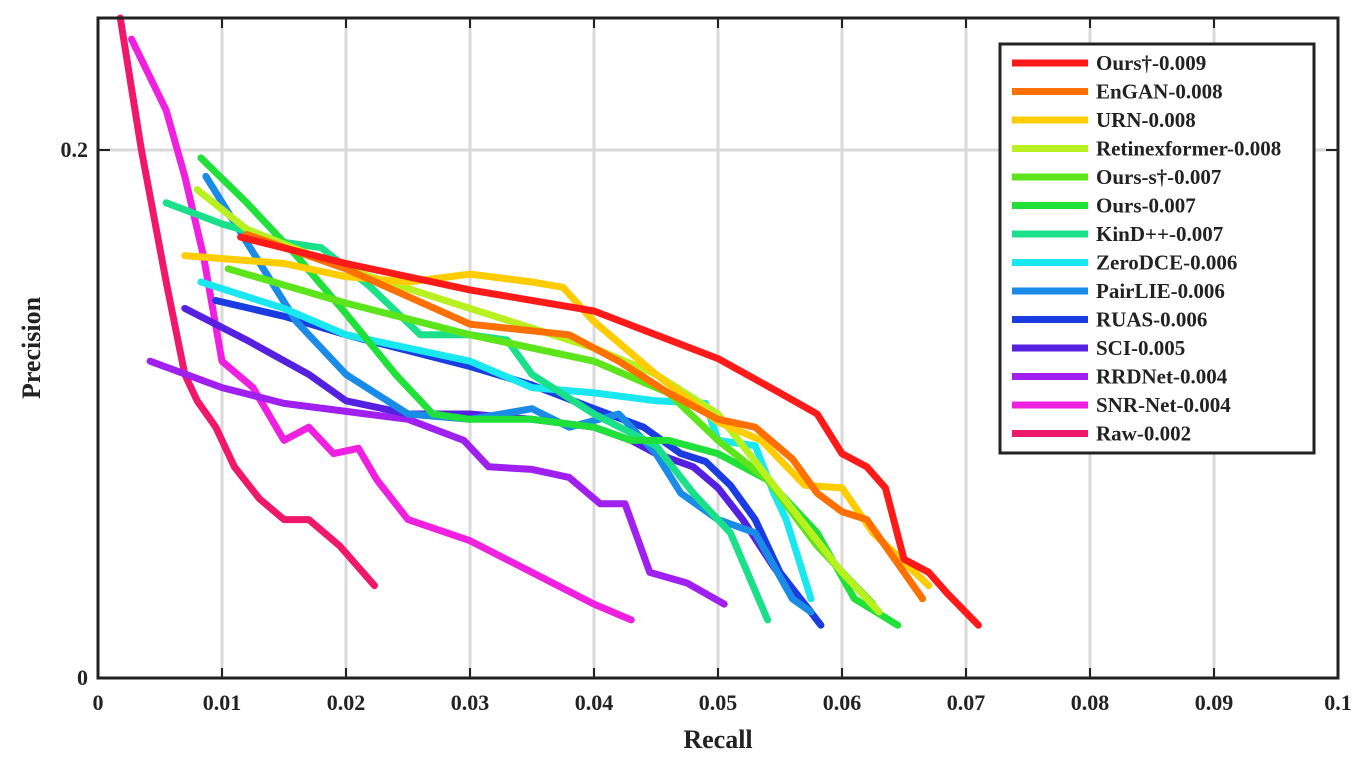 The image size is (1368, 764). I want to click on x-tick-label: 0.04, so click(594, 702).